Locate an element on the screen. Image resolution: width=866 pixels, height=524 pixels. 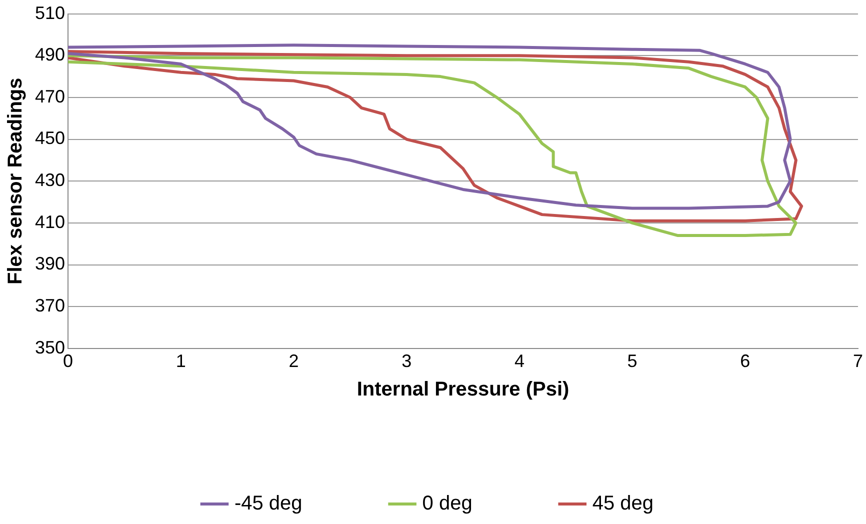
x-tick-label: 6 is located at coordinates (745, 361).